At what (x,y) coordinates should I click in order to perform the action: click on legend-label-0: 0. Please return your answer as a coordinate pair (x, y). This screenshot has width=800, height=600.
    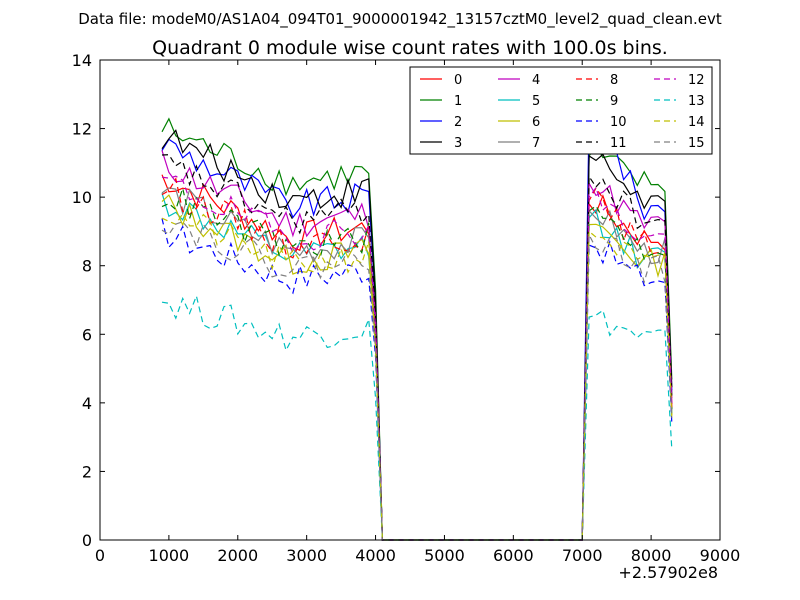
    Looking at the image, I should click on (458, 80).